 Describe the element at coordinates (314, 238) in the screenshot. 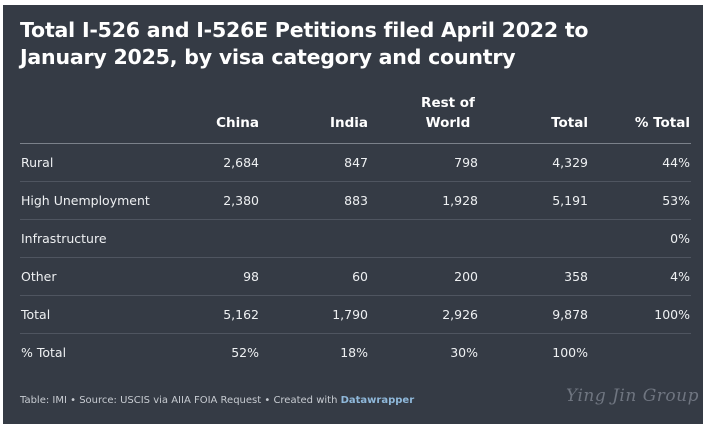

I see `cell-india` at that location.